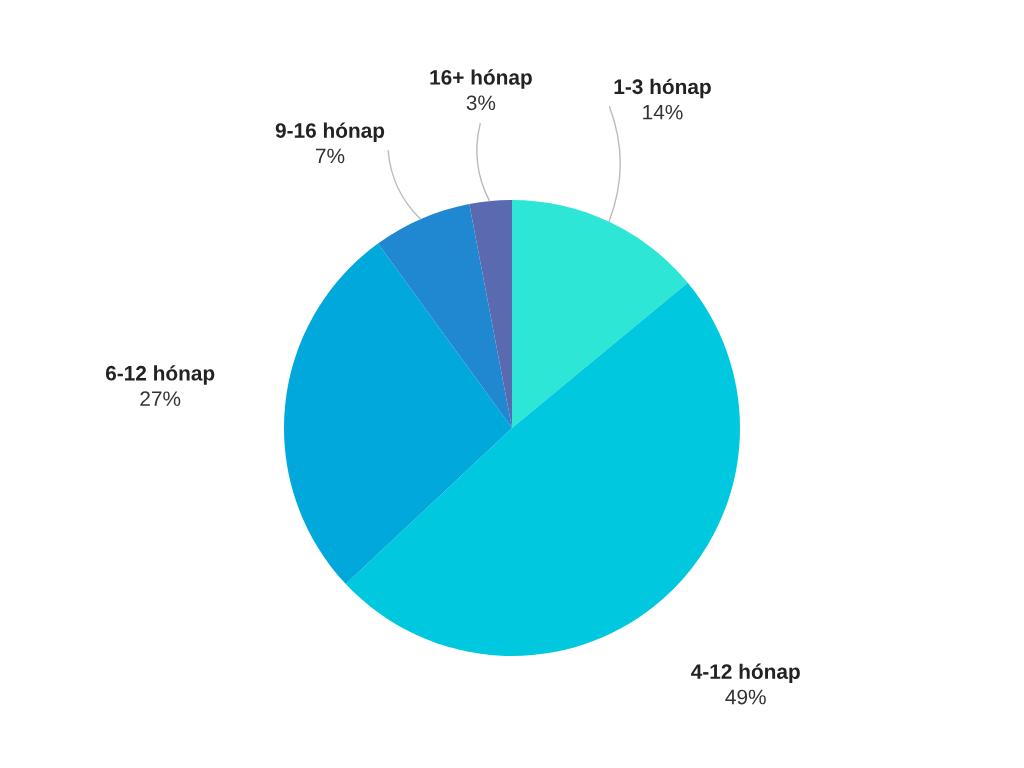 Image resolution: width=1024 pixels, height=768 pixels. I want to click on slice-label: 6-12 hónap, so click(160, 375).